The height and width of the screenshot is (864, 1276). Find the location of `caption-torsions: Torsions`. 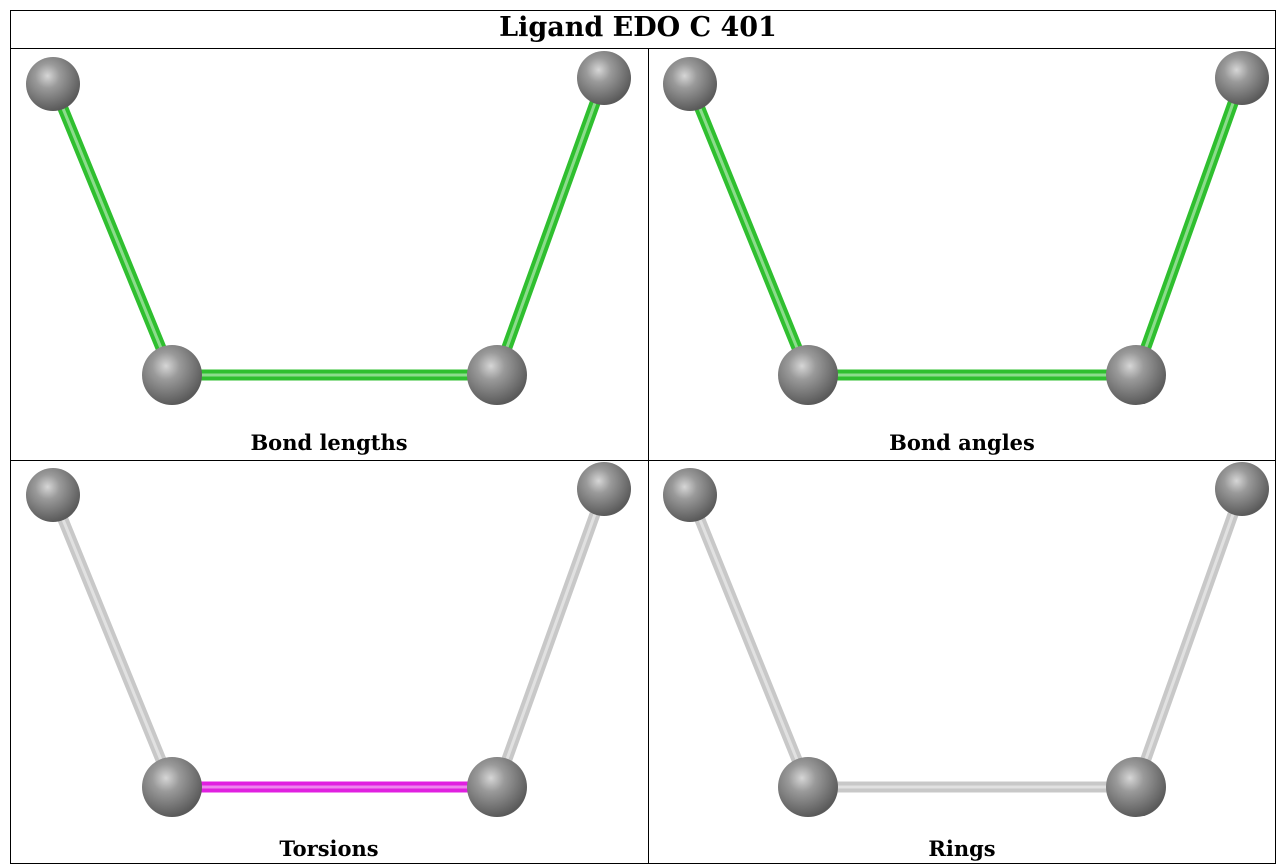

caption-torsions: Torsions is located at coordinates (329, 848).